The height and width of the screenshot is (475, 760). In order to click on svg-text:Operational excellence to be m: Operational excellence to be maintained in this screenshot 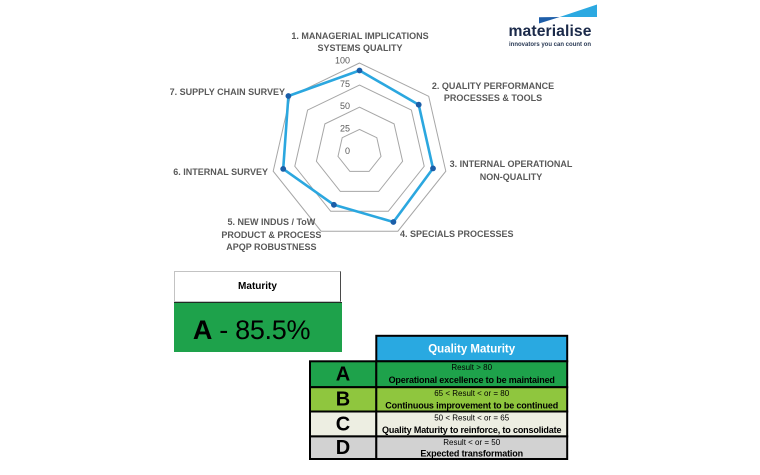, I will do `click(472, 380)`.